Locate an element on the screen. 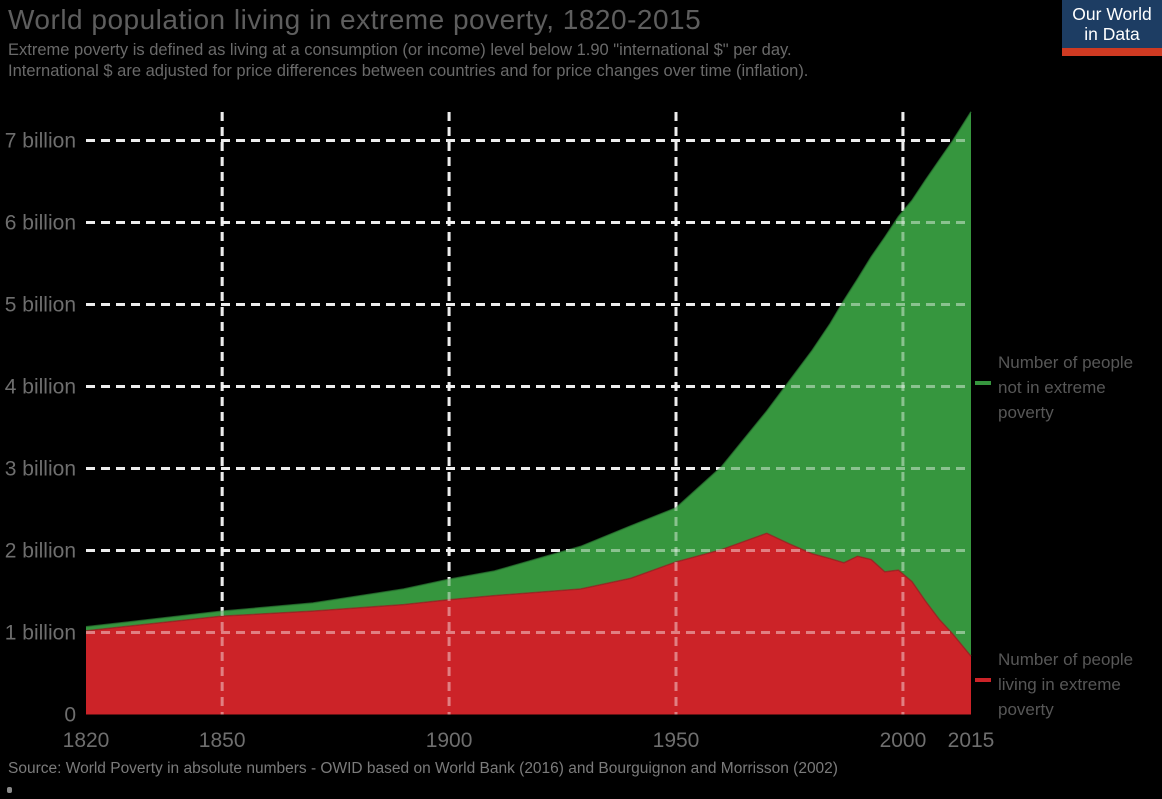  x-tick-label-1950: 1950 is located at coordinates (676, 740).